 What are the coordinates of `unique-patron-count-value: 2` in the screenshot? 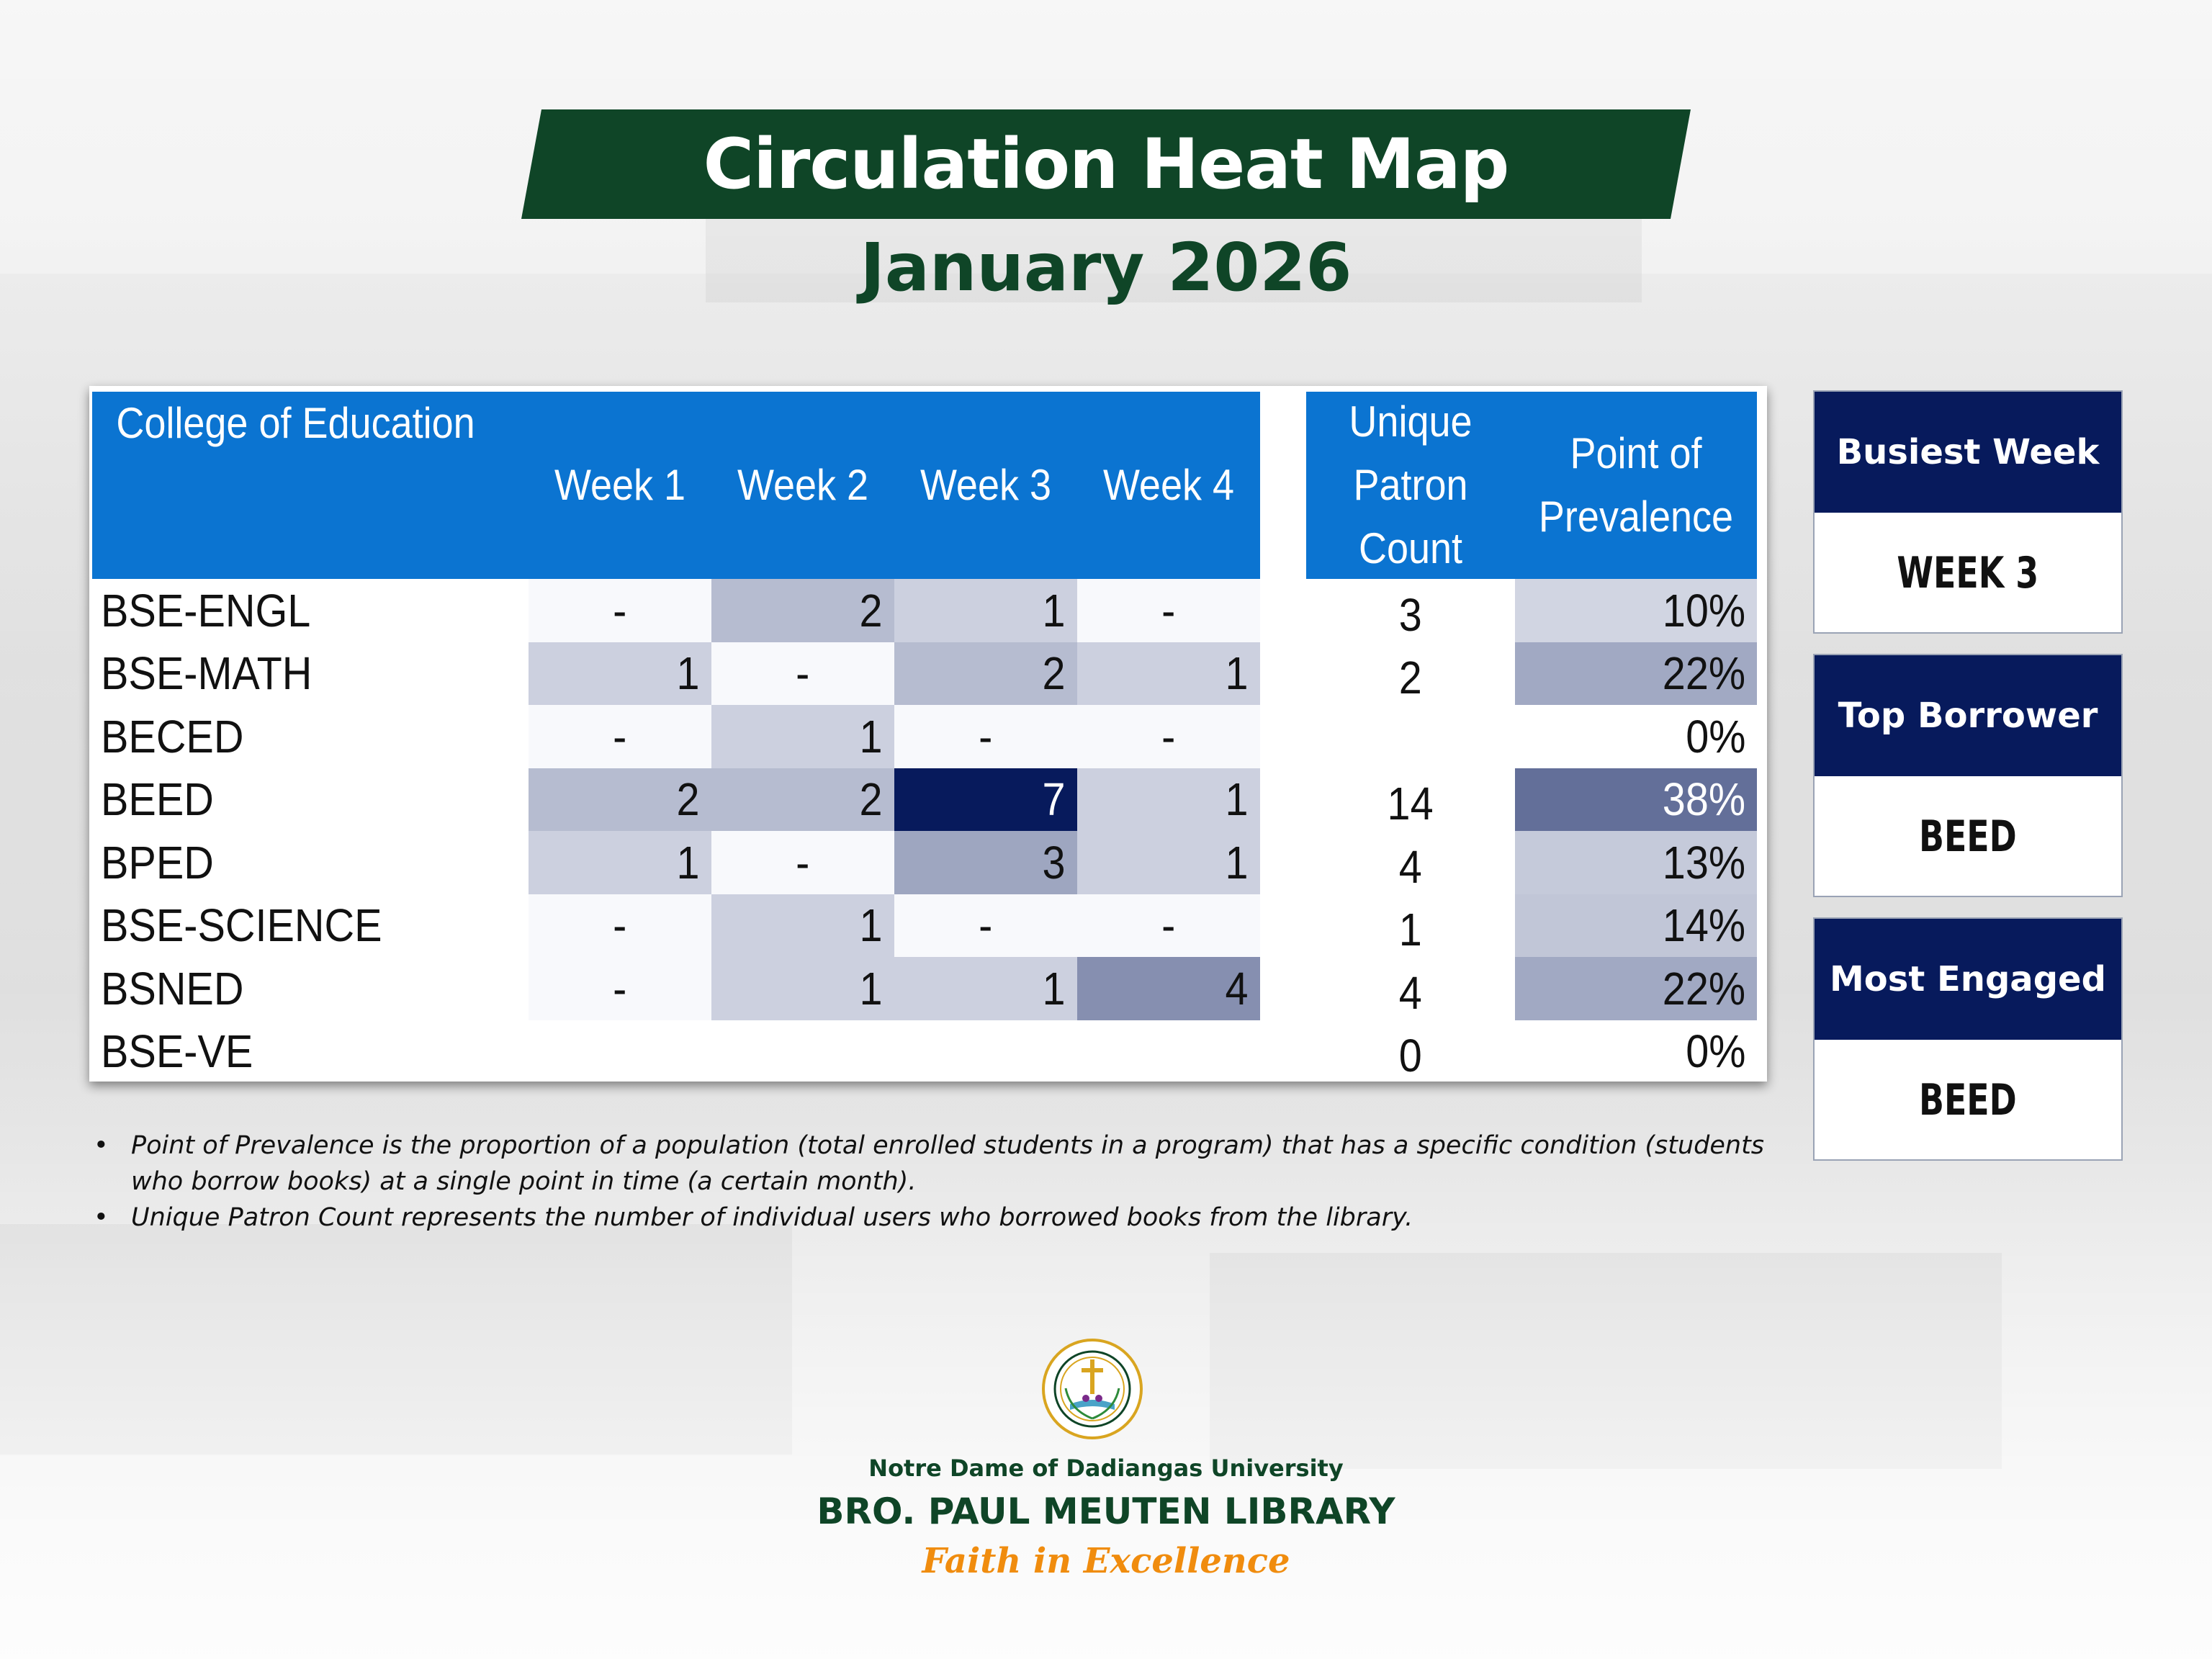 It's located at (1410, 678).